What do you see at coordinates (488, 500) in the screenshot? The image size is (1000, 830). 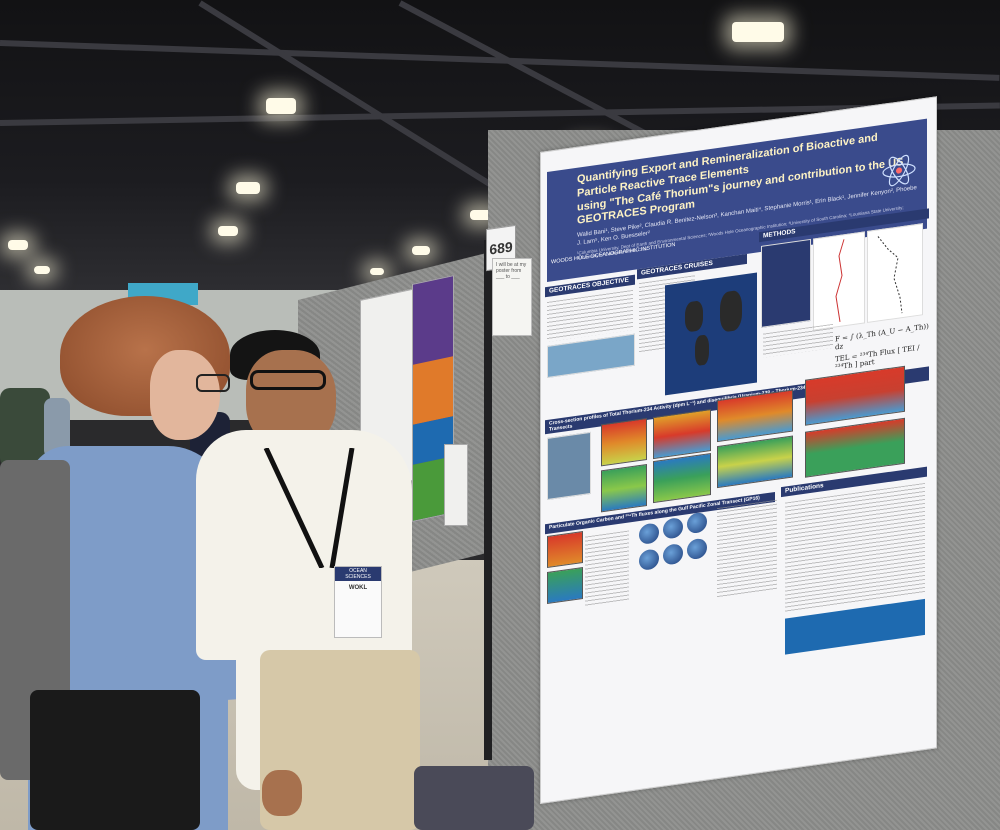 I see `board-post` at bounding box center [488, 500].